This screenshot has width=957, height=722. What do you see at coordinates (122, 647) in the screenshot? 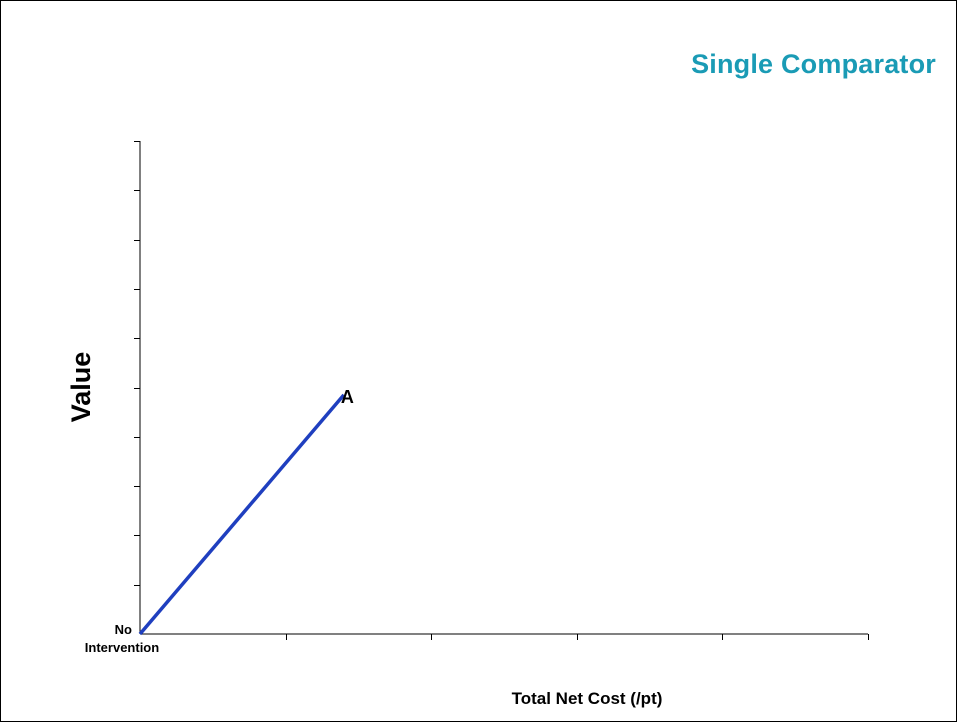
I see `origin-label-intervention: Intervention` at bounding box center [122, 647].